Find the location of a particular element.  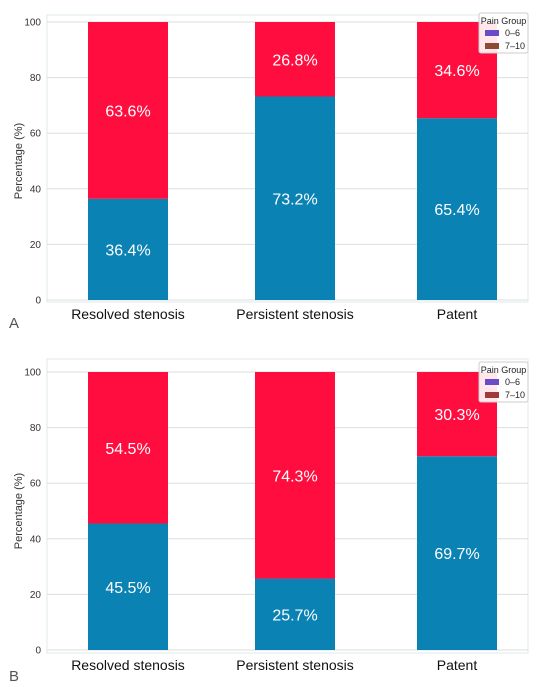

bar-value-label: 63.6% is located at coordinates (127, 111).